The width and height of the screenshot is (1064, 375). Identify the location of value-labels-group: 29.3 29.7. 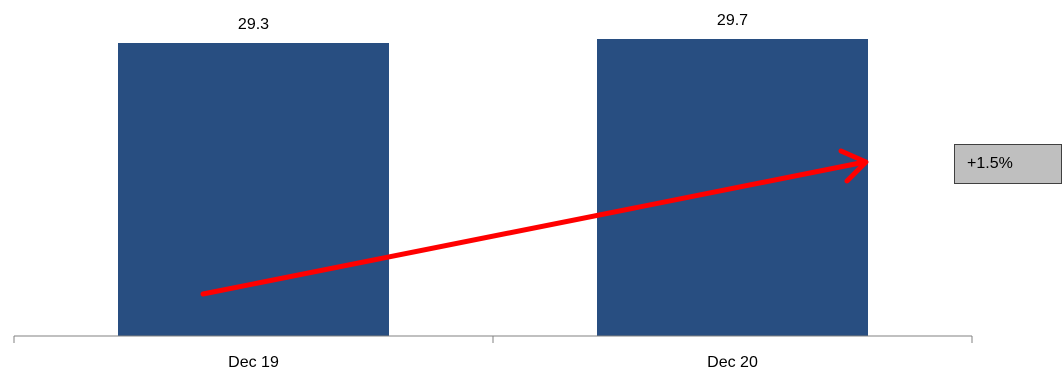
(493, 22).